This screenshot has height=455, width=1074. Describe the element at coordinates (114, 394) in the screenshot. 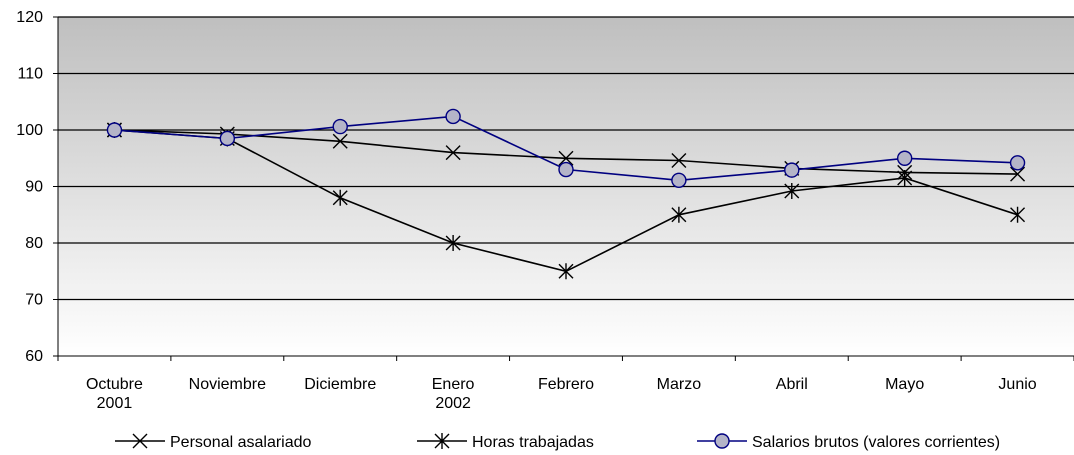

I see `x-tick-label: Octubre 2001` at that location.